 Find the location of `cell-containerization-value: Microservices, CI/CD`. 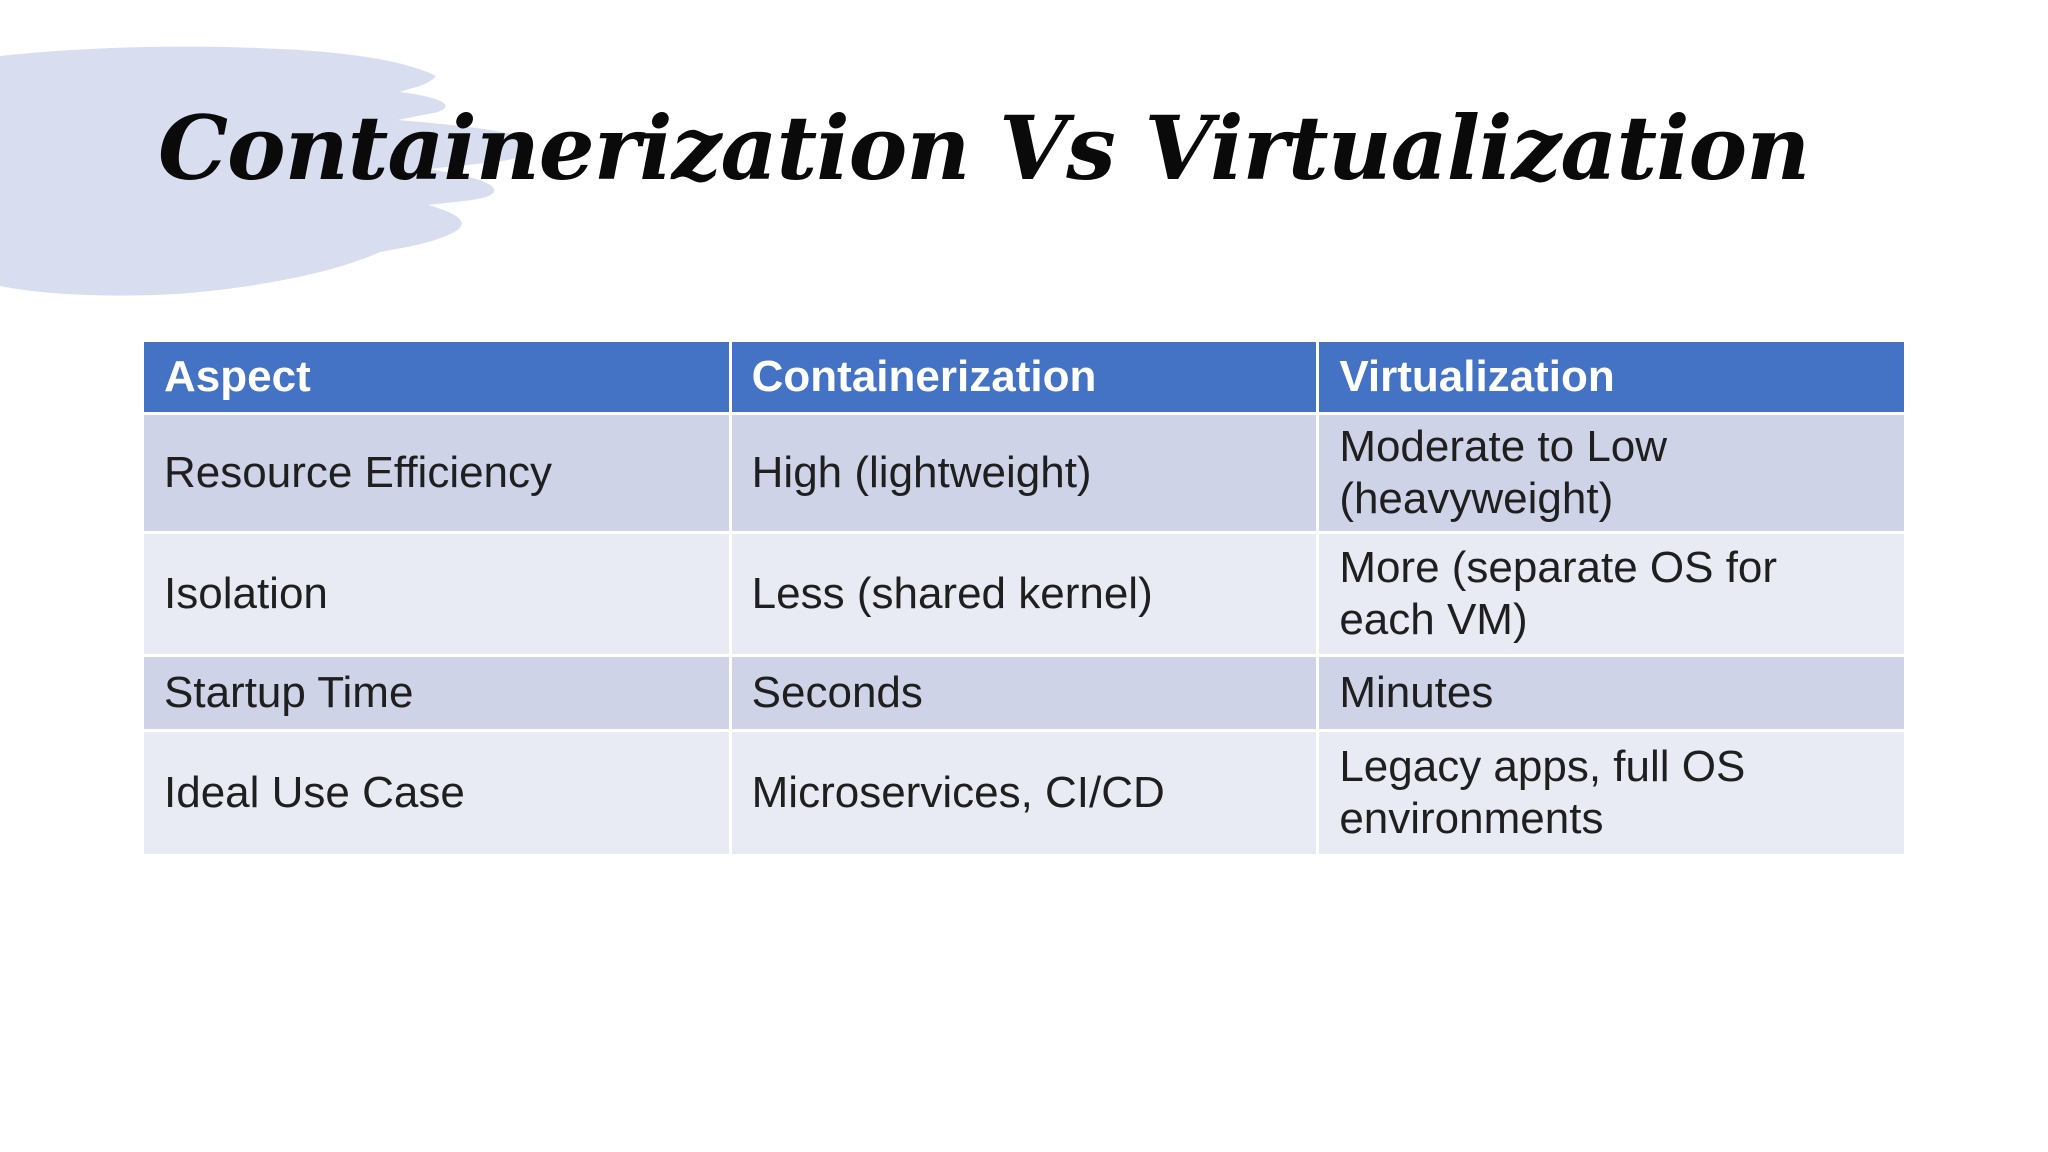

cell-containerization-value: Microservices, CI/CD is located at coordinates (1024, 792).